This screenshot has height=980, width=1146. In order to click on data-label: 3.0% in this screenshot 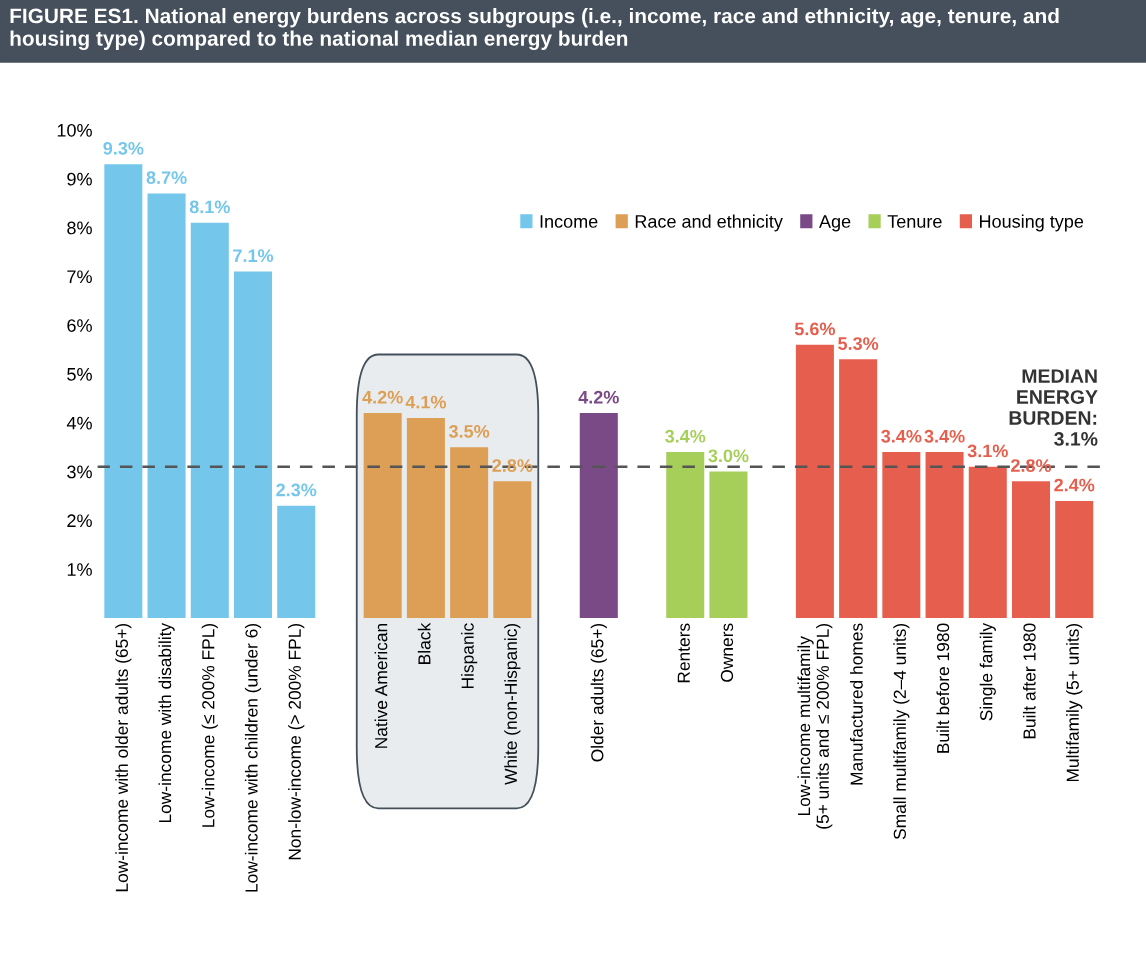, I will do `click(728, 456)`.